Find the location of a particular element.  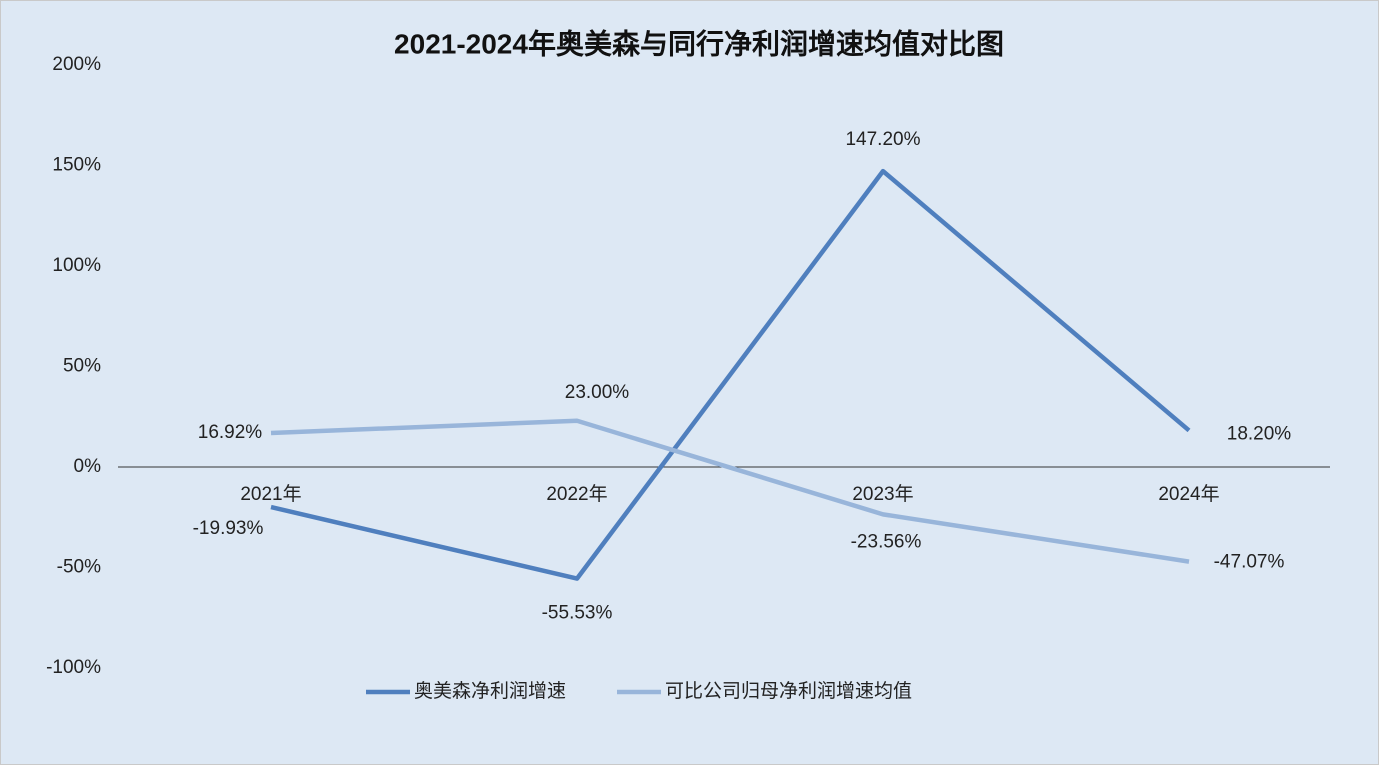

y-tick-label: 100% is located at coordinates (76, 265).